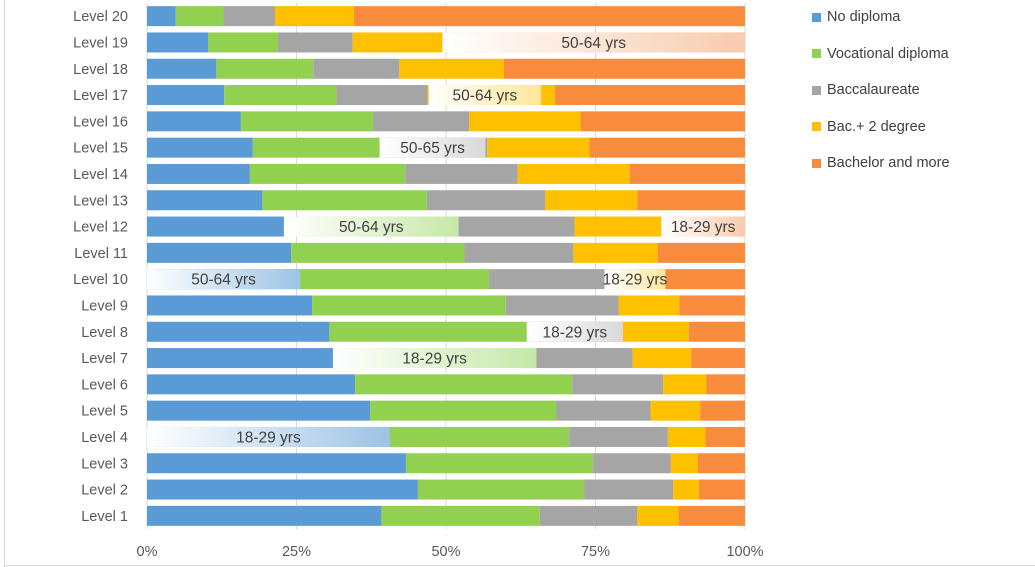 This screenshot has width=1035, height=567. Describe the element at coordinates (100, 228) in the screenshot. I see `category-label-level-12: Level 12` at that location.